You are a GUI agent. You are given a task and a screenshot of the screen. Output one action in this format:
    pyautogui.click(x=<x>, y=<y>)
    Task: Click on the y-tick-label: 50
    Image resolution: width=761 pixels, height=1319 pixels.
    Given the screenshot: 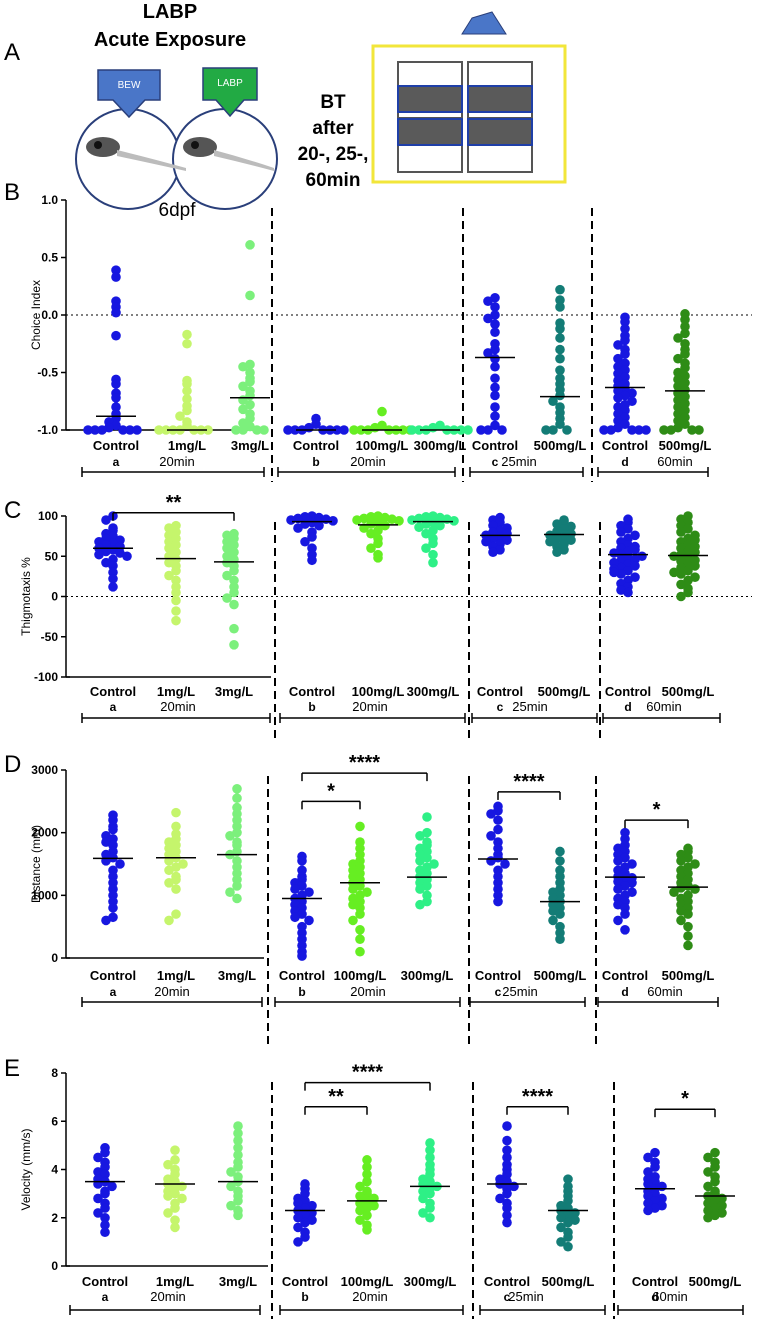 What is the action you would take?
    pyautogui.click(x=52, y=556)
    